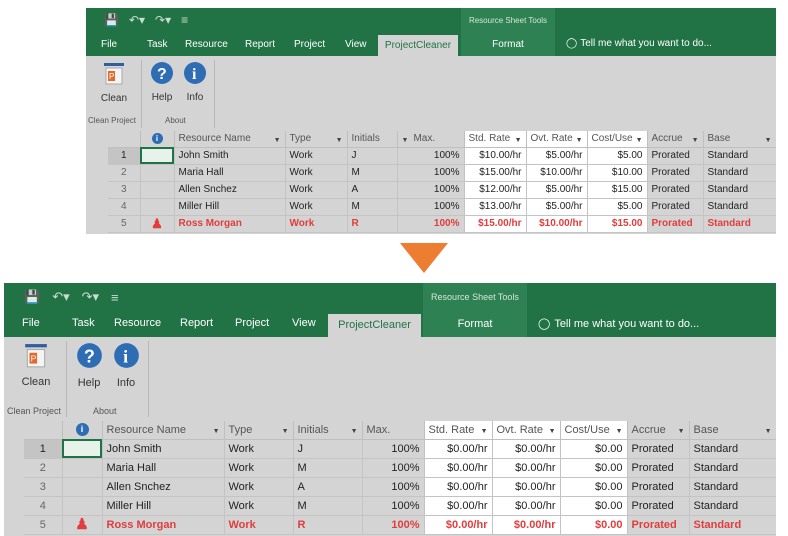 The image size is (788, 536). Describe the element at coordinates (230, 139) in the screenshot. I see `column-header-resource-name: Resource Name ▼` at that location.